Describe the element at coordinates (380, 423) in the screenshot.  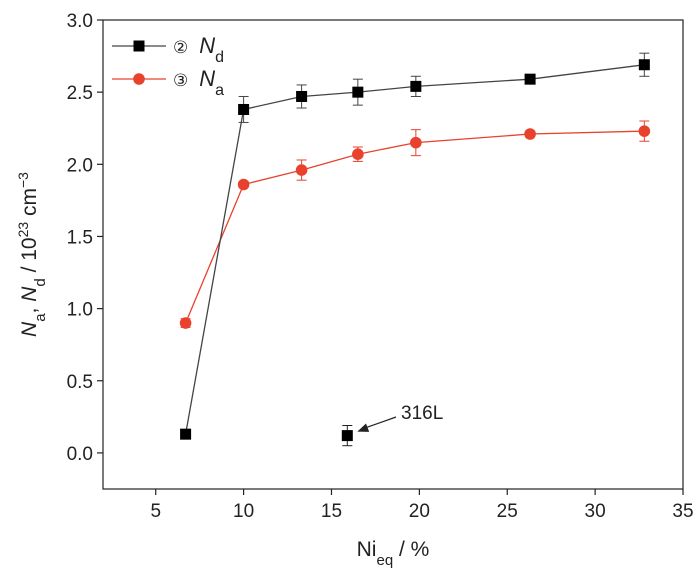
I see `annotation-arrow-line` at that location.